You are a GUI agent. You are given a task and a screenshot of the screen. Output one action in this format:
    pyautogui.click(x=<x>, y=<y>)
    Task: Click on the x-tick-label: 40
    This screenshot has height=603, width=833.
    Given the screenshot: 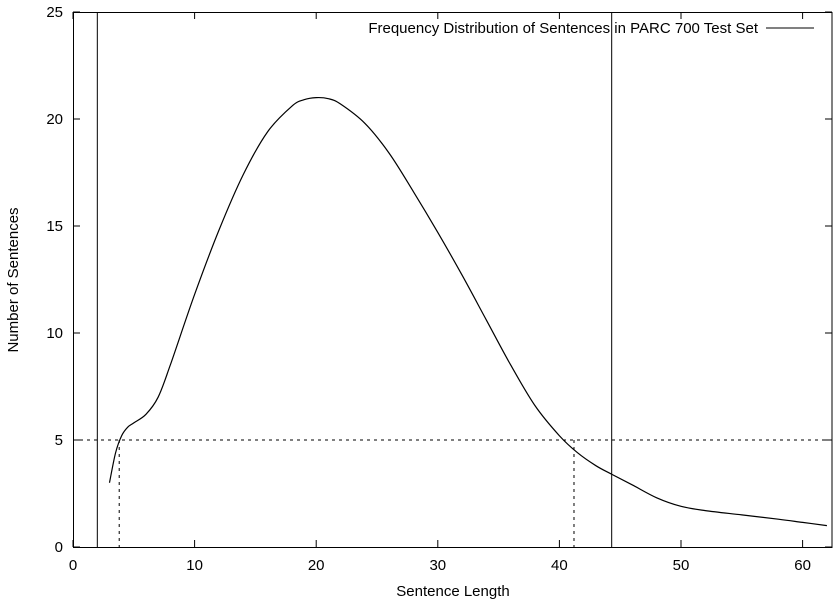 What is the action you would take?
    pyautogui.click(x=559, y=565)
    